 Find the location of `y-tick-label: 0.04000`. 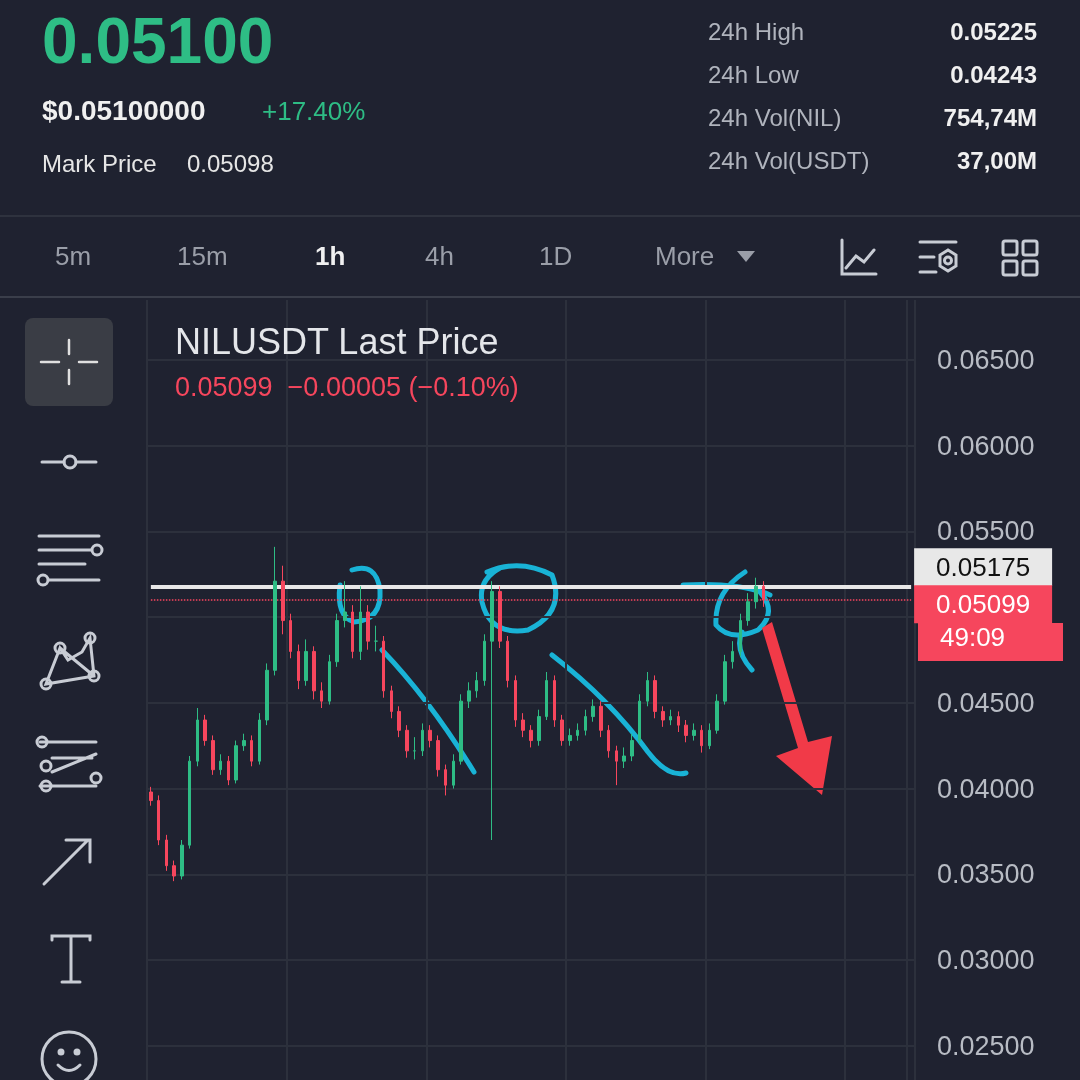

y-tick-label: 0.04000 is located at coordinates (986, 788).